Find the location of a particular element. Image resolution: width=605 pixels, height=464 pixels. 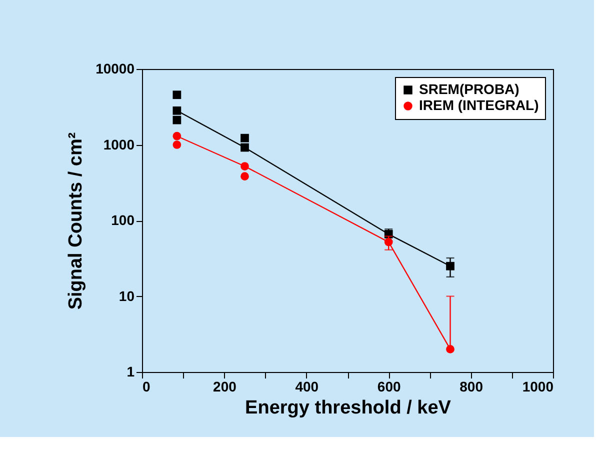

x-axis-title: Energy threshold / keV is located at coordinates (348, 408).